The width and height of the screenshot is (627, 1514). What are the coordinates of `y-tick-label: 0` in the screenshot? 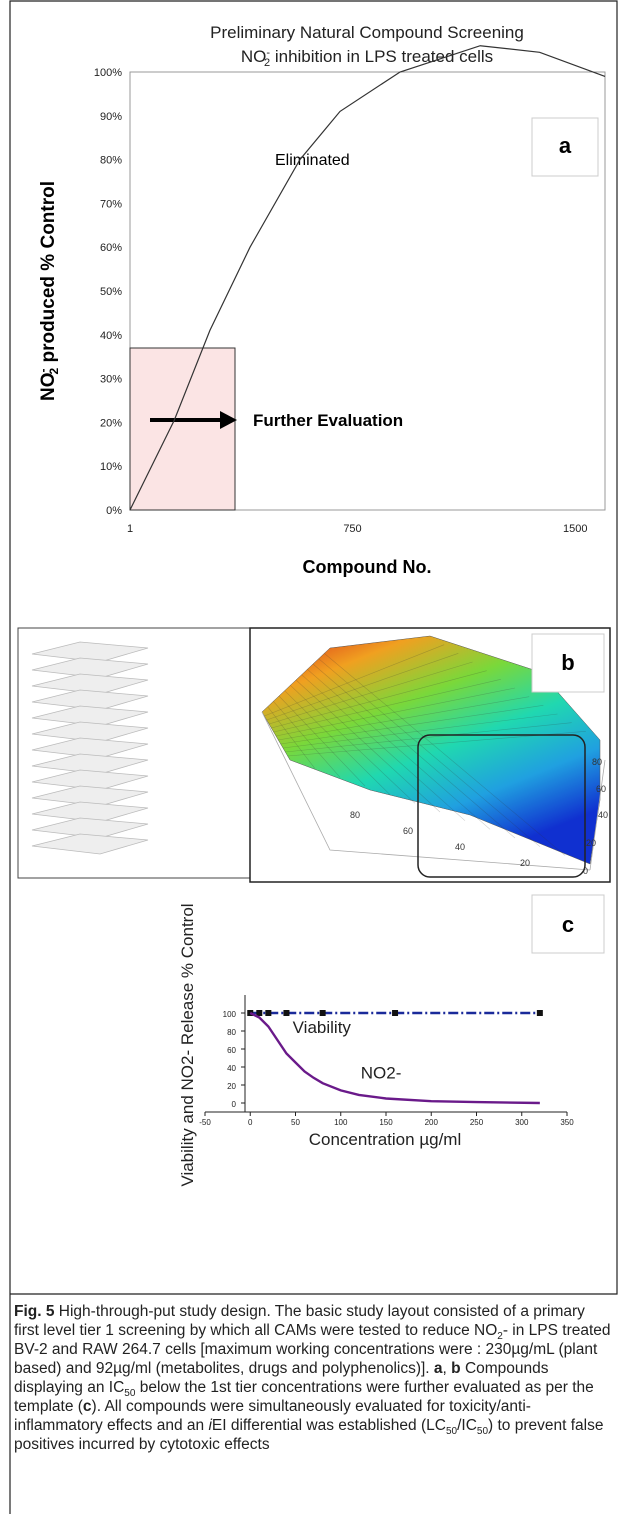 It's located at (234, 1104).